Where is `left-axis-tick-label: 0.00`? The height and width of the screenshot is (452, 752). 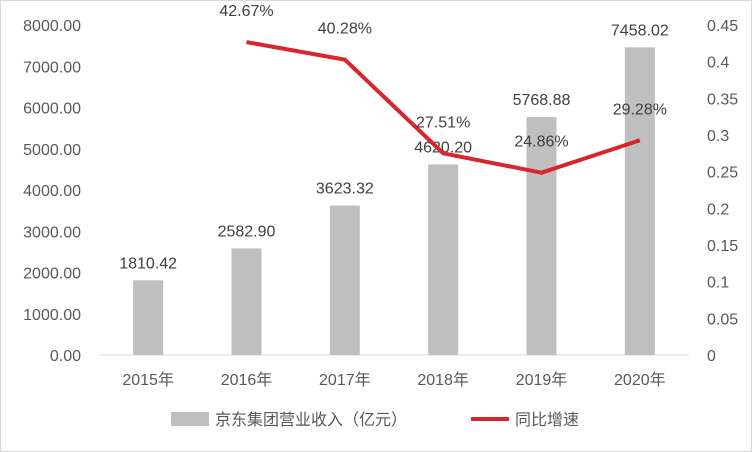
left-axis-tick-label: 0.00 is located at coordinates (65, 356).